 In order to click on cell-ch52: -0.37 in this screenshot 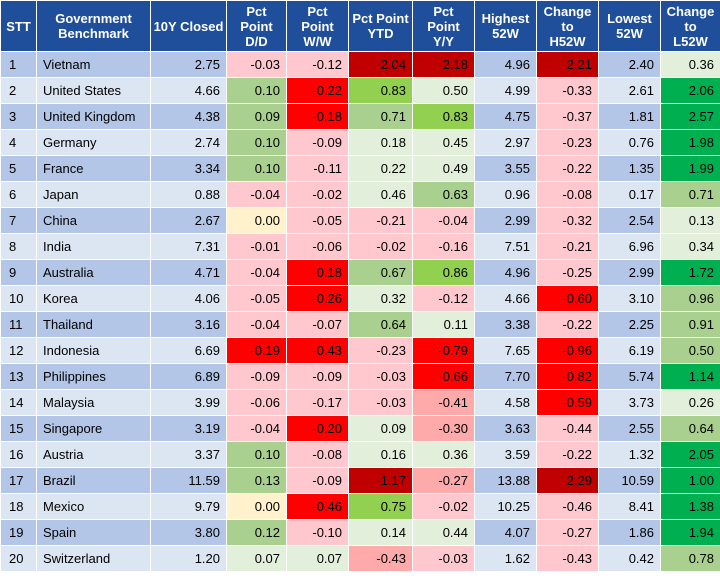, I will do `click(567, 116)`.